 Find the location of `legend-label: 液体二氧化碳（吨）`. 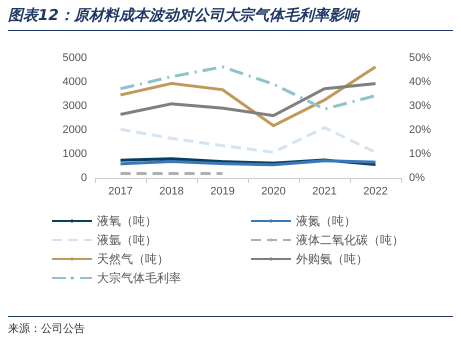

legend-label: 液体二氧化碳（吨） is located at coordinates (350, 240).